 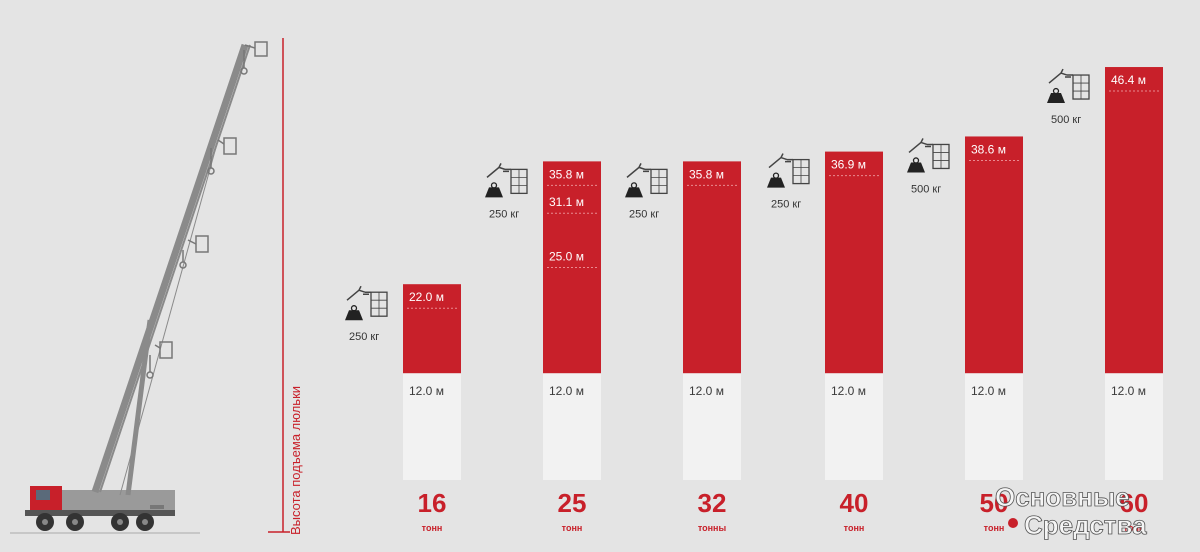 What do you see at coordinates (566, 202) in the screenshot?
I see `bar-mark-label: 31.1 м` at bounding box center [566, 202].